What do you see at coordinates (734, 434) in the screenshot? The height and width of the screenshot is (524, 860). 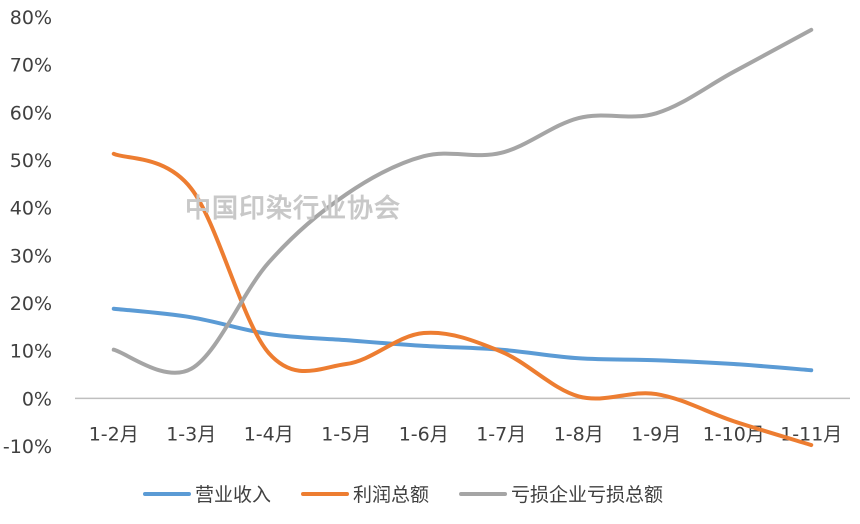 I see `x-tick-label: 1-10月` at bounding box center [734, 434].